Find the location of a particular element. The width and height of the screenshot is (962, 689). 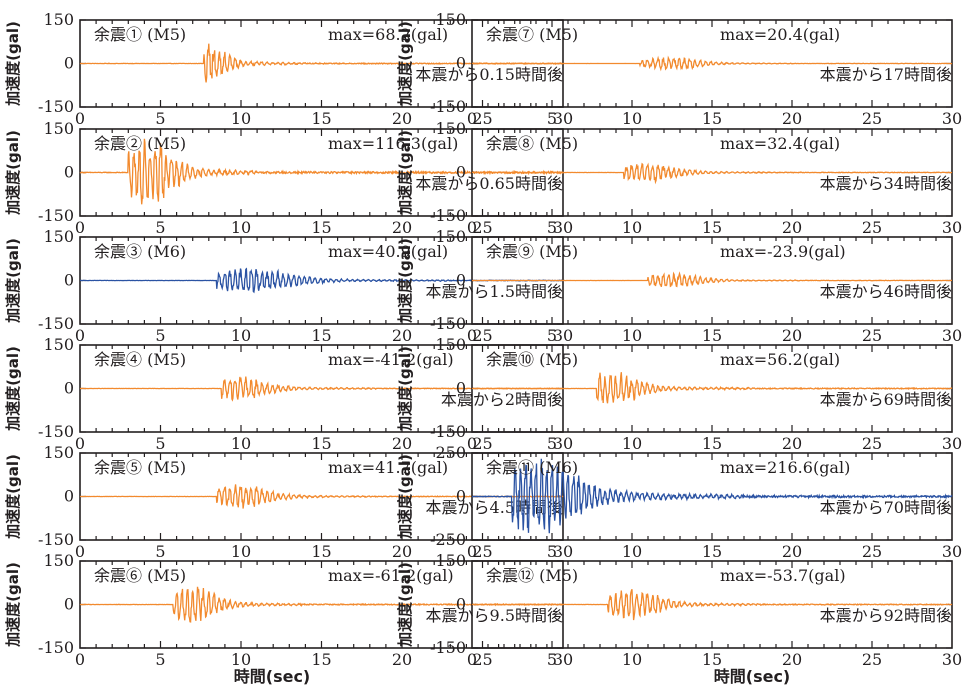

panel-title: 余震④ (M5) is located at coordinates (140, 359).